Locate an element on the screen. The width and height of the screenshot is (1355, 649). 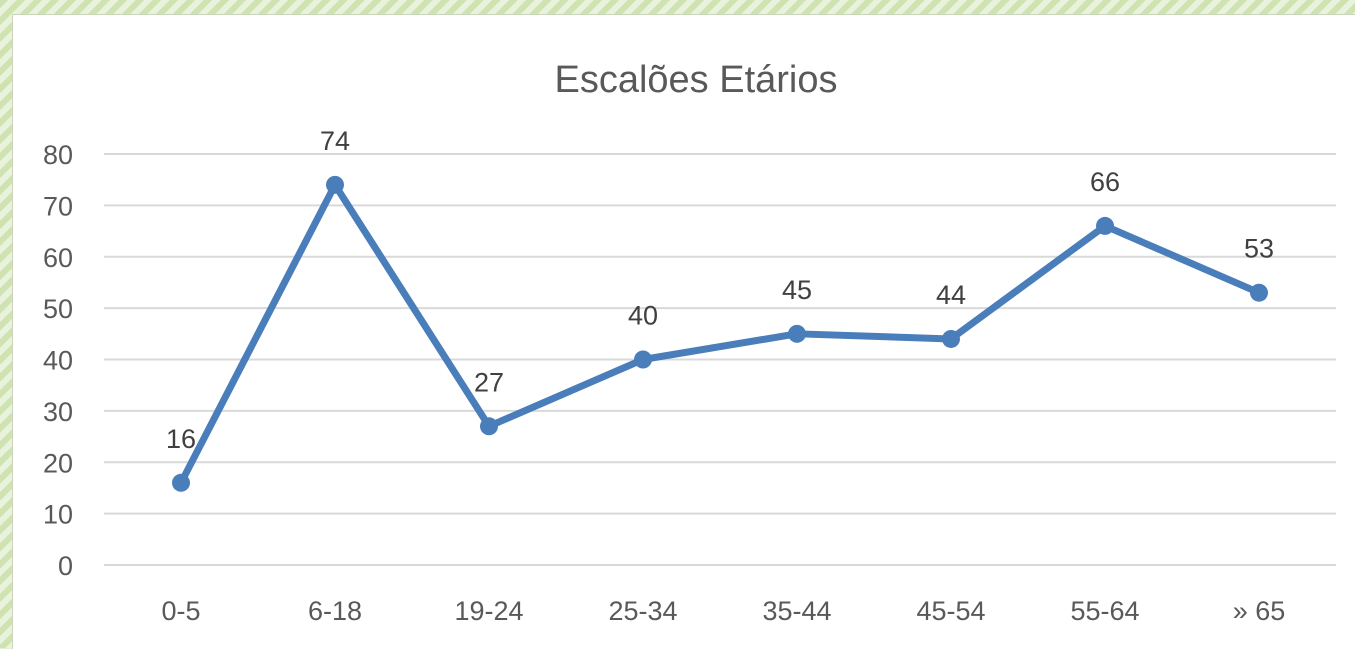
data-label: 27 is located at coordinates (489, 382).